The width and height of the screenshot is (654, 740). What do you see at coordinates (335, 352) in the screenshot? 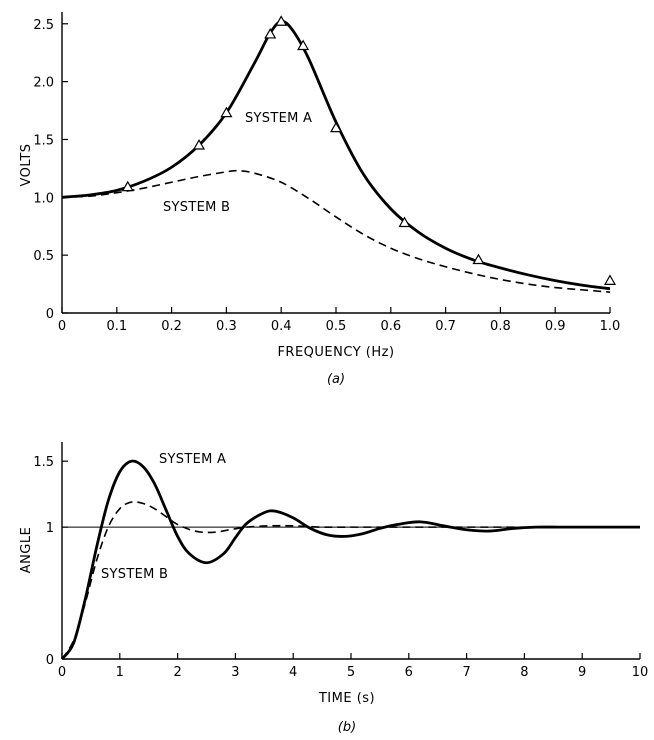
I see `panel-a-x-axis-label: FREQUENCY (Hz)` at bounding box center [335, 352].